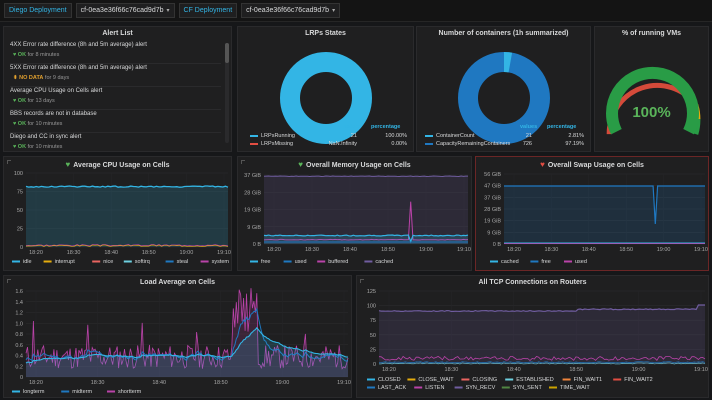  Describe the element at coordinates (595, 165) in the screenshot. I see `swap-usage-title: Overall Swap Usage on Cells` at that location.